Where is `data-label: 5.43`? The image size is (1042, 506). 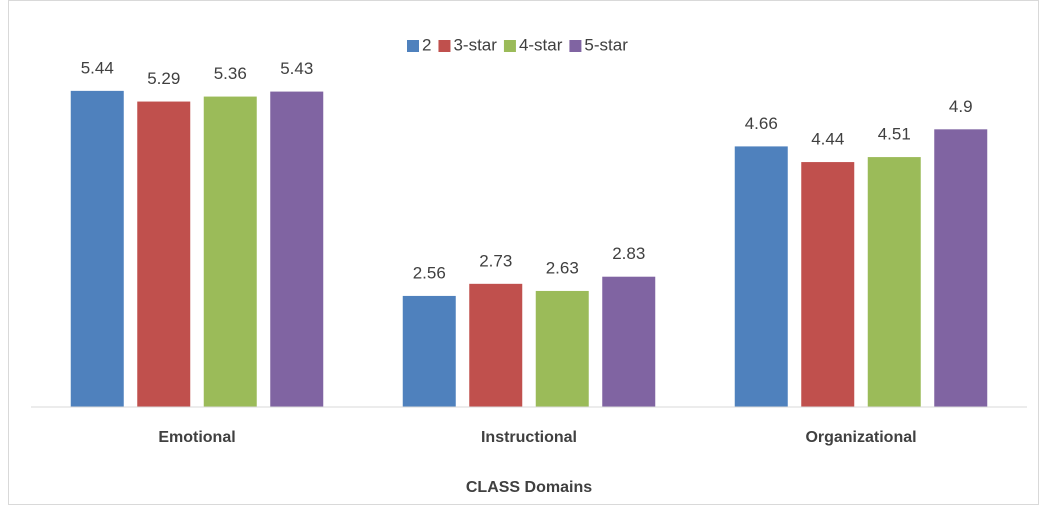 data-label: 5.43 is located at coordinates (296, 68).